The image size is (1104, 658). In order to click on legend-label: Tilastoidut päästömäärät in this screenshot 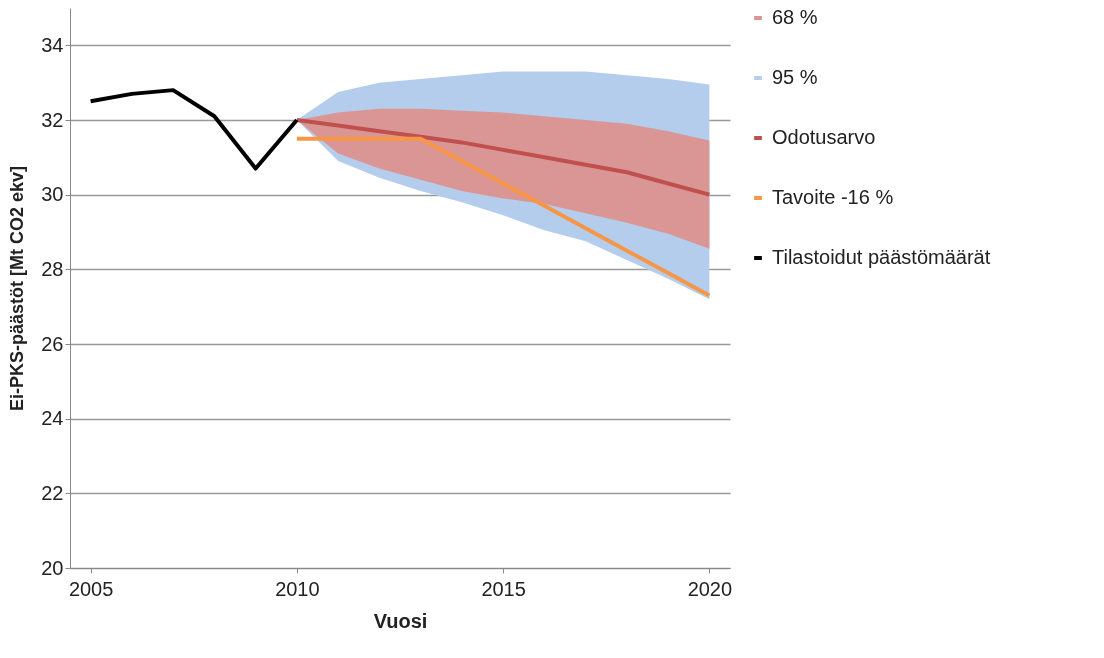, I will do `click(881, 257)`.